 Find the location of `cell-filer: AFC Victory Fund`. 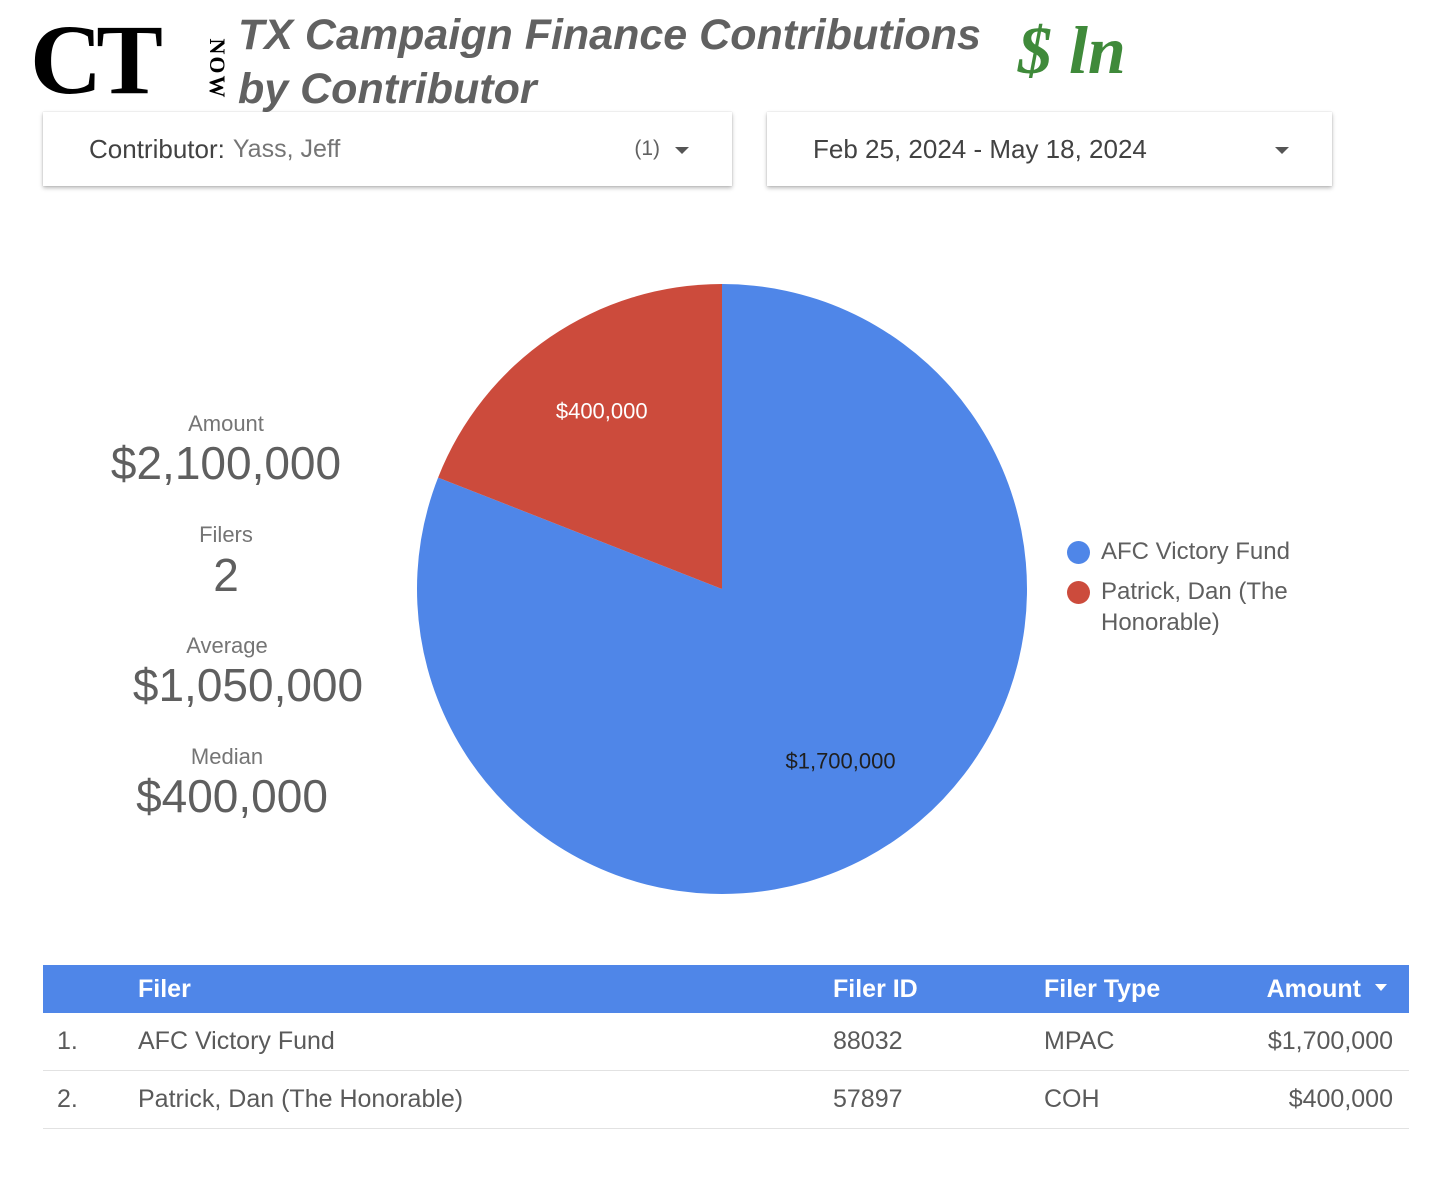

cell-filer: AFC Victory Fund is located at coordinates (236, 1041).